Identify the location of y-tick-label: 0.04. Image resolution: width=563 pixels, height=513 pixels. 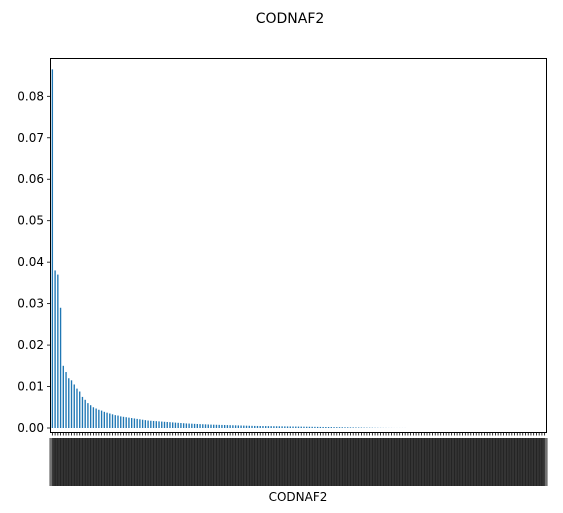
(30, 262).